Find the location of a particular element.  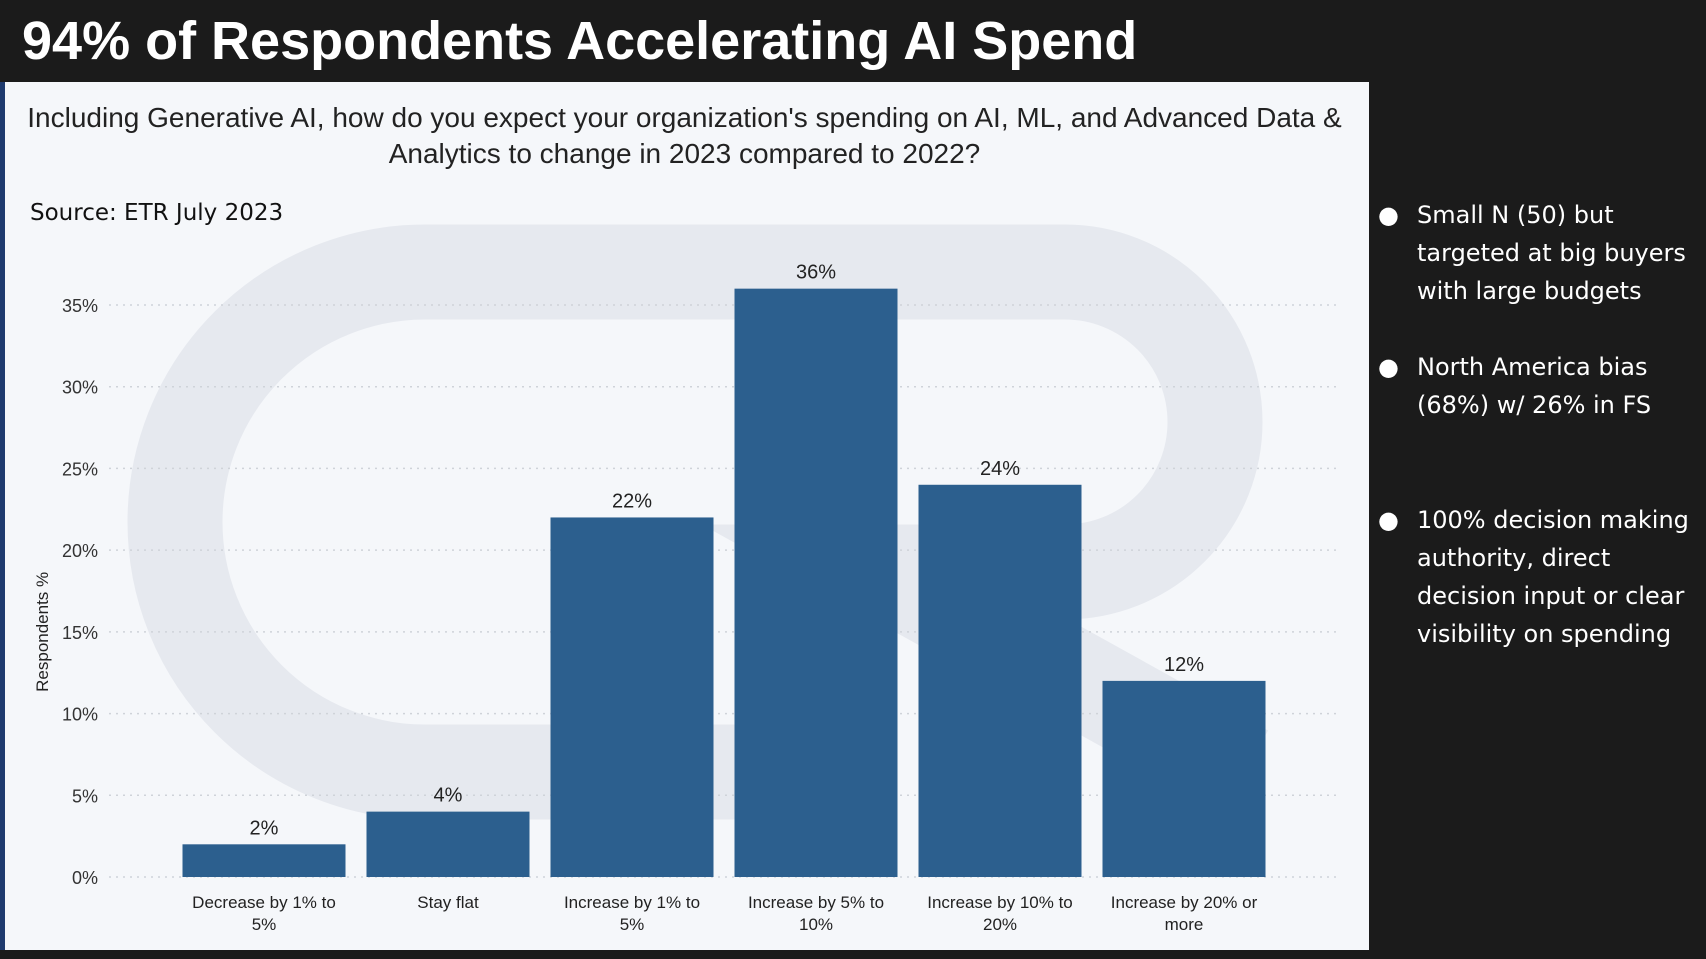

y-tick-label: 30% is located at coordinates (80, 388).